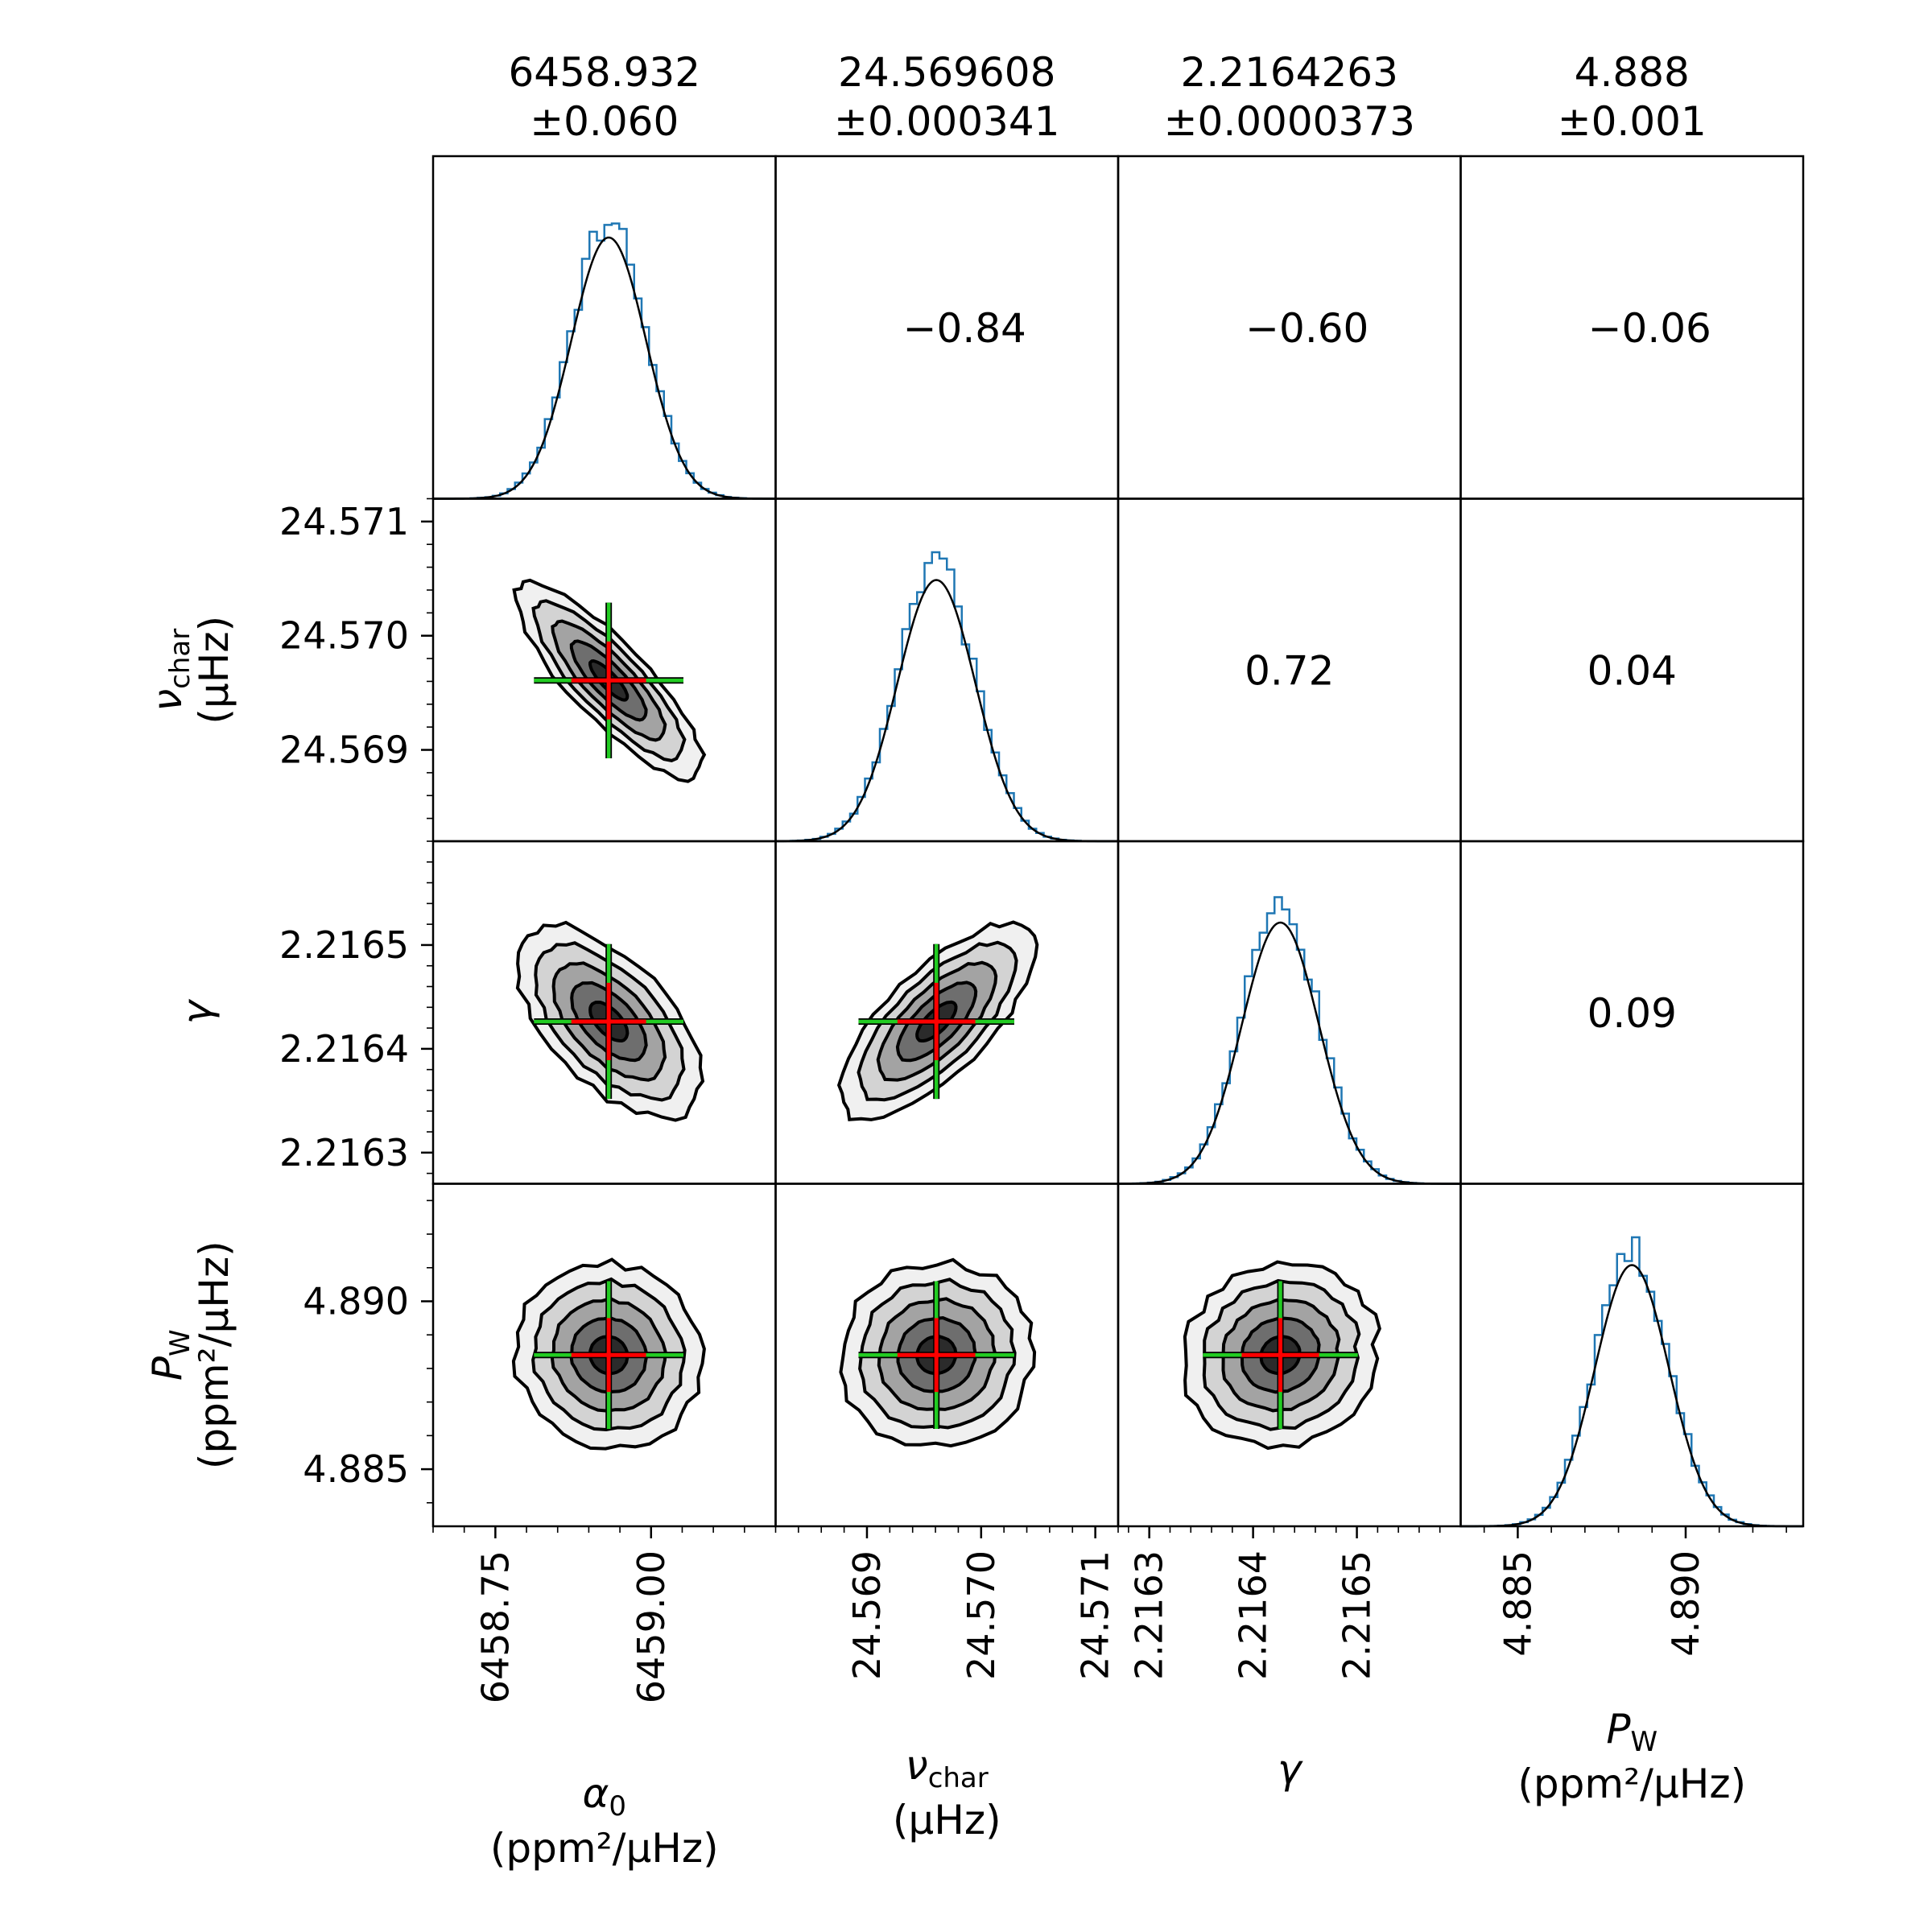  What do you see at coordinates (197, 1012) in the screenshot?
I see `y-axis-label-gamma: γ` at bounding box center [197, 1012].